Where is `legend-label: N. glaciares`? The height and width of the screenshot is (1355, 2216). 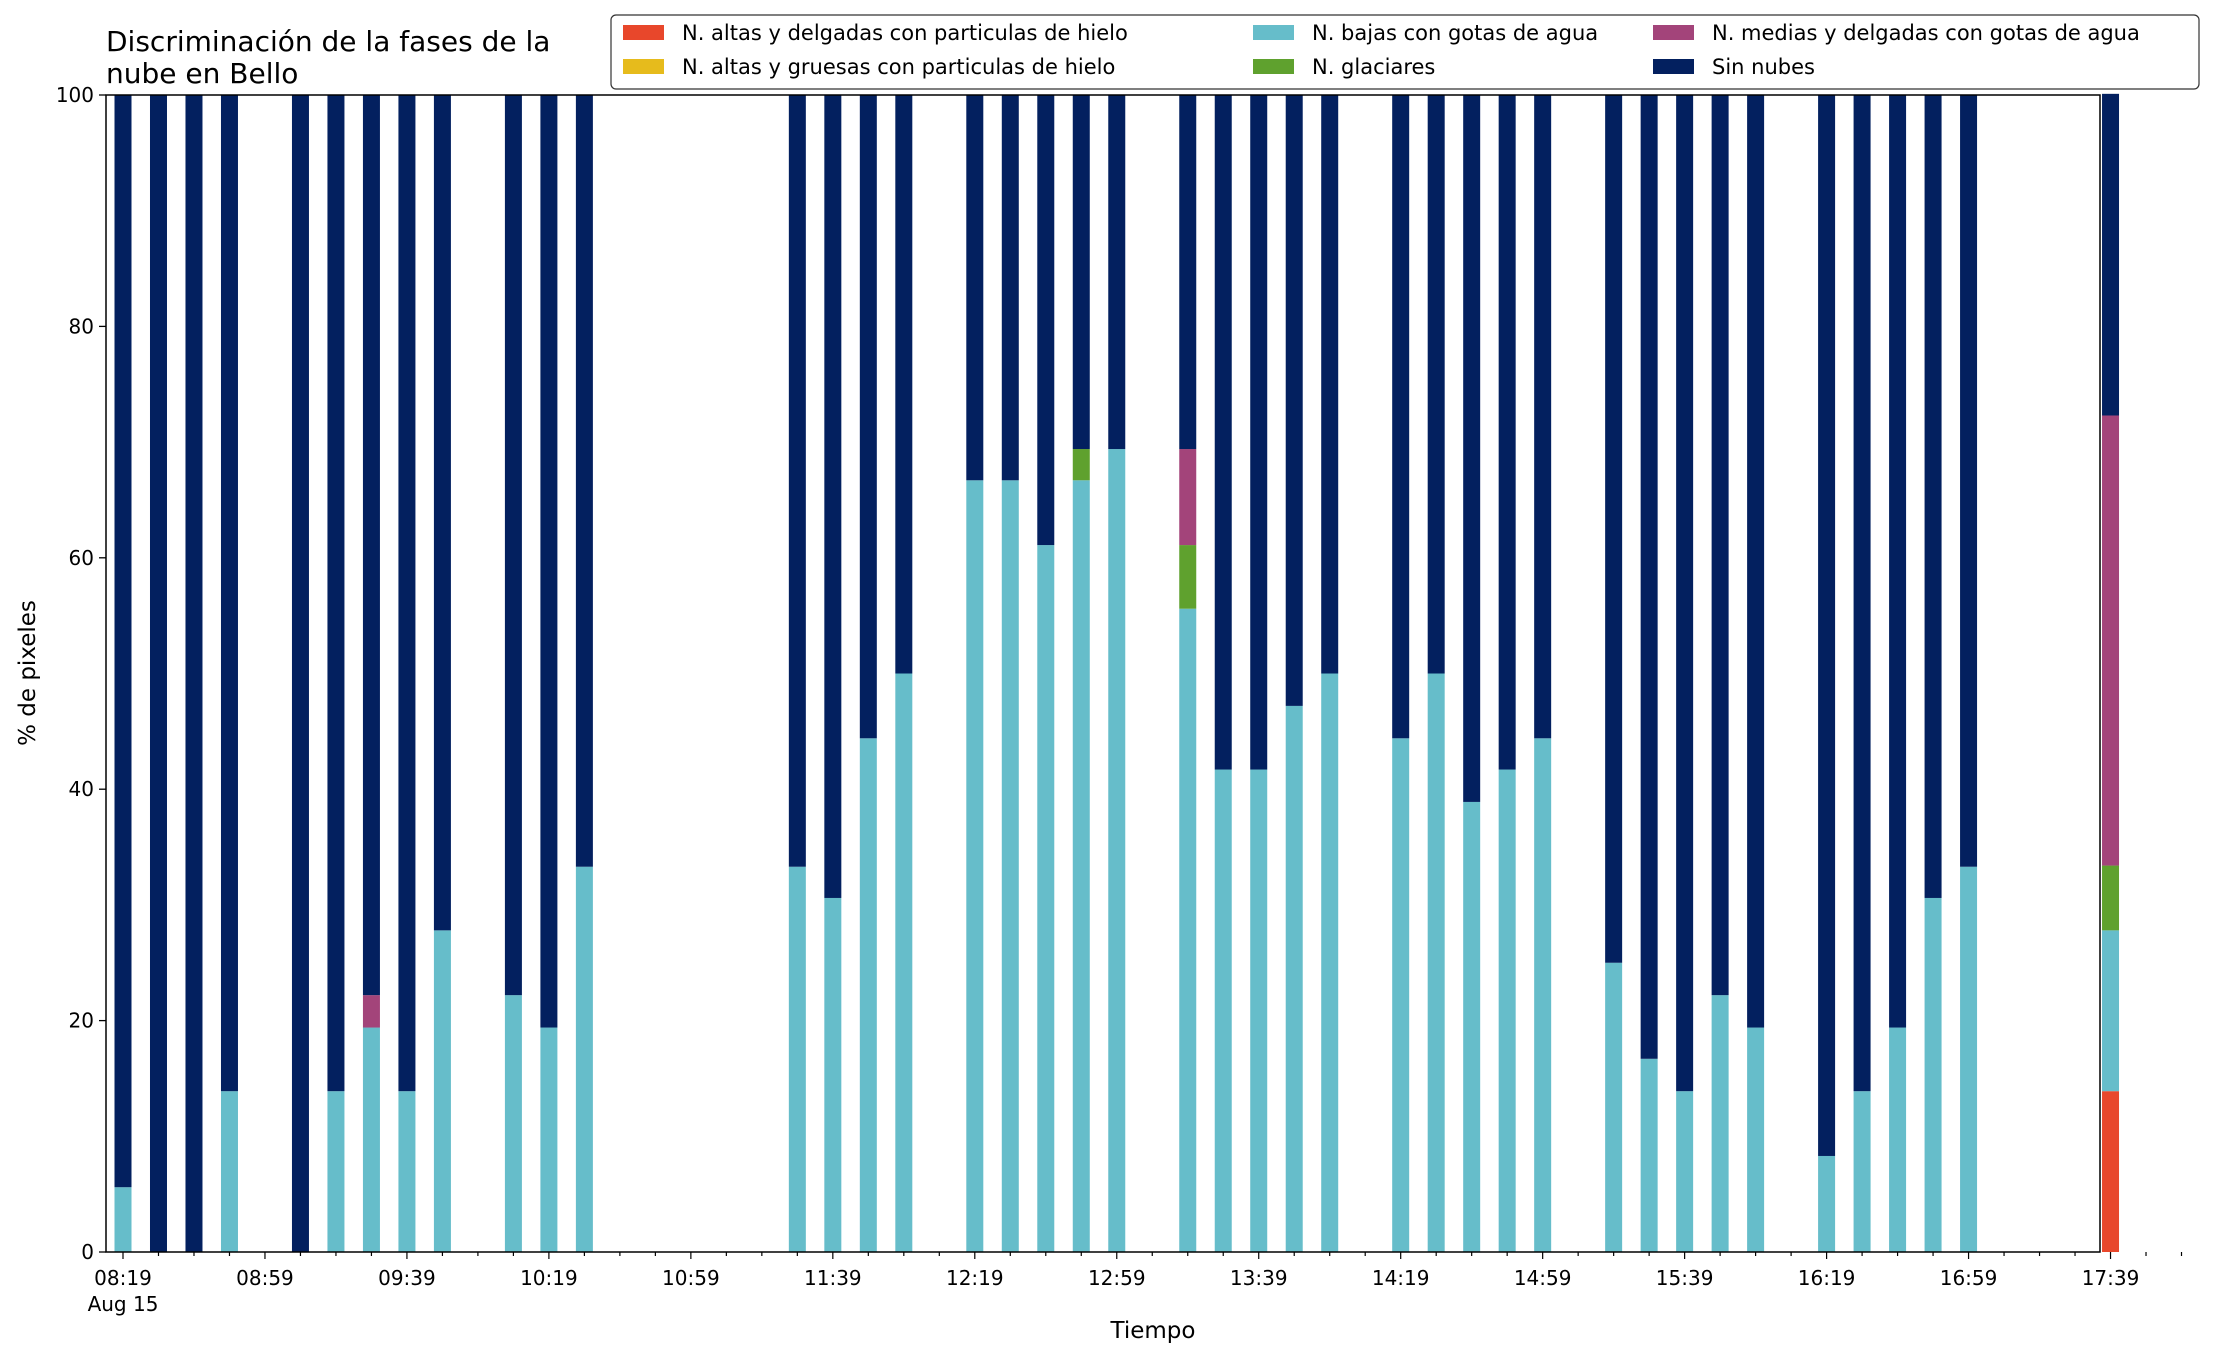 legend-label: N. glaciares is located at coordinates (1373, 67).